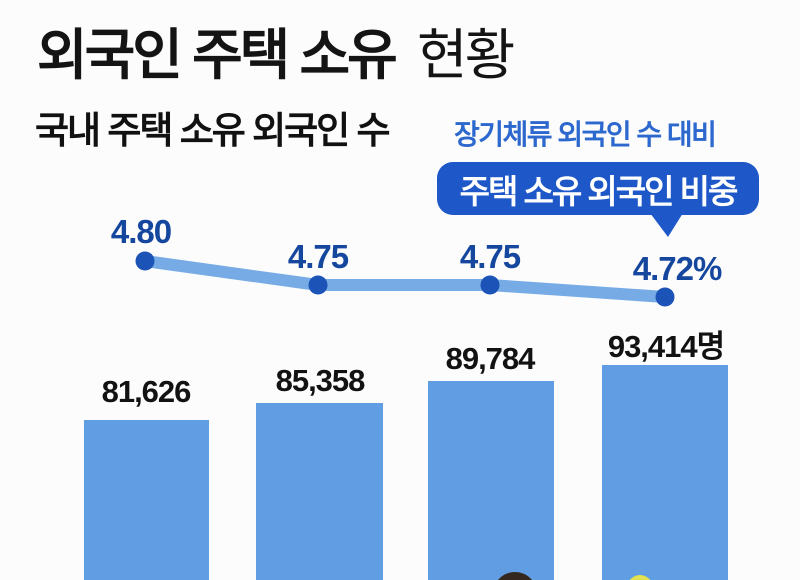 This screenshot has height=580, width=800. What do you see at coordinates (405, 279) in the screenshot?
I see `trend-line` at bounding box center [405, 279].